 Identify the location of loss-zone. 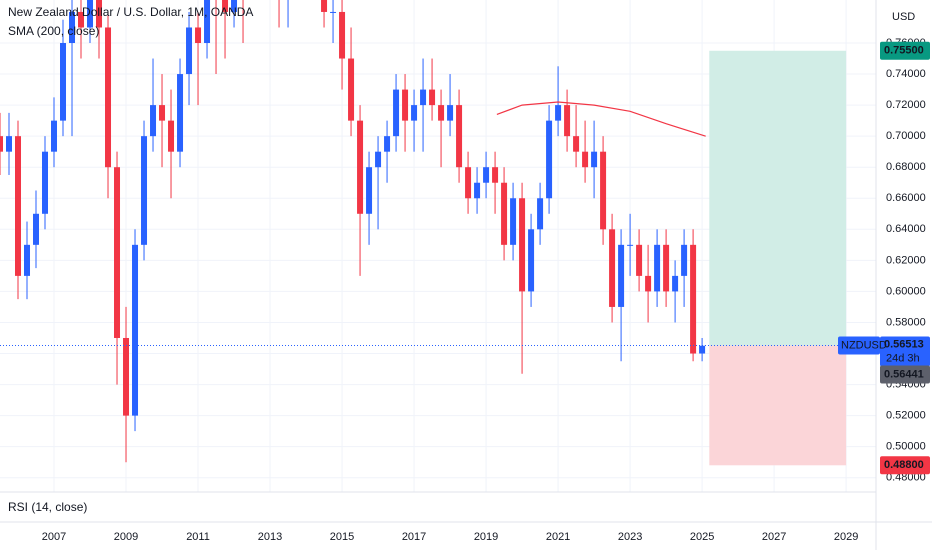
(778, 405).